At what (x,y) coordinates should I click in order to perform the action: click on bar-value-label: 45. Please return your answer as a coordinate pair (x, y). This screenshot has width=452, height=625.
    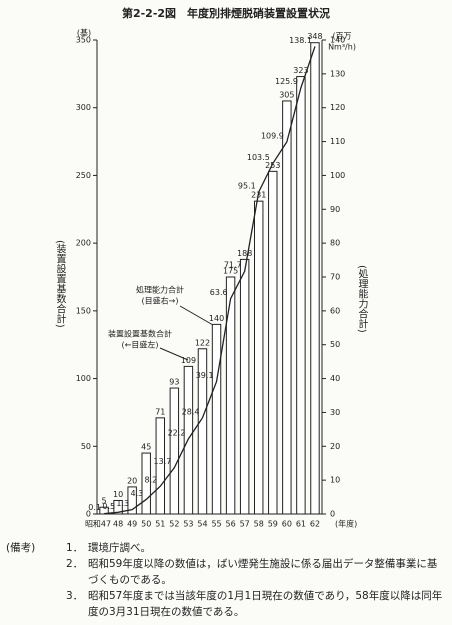
    Looking at the image, I should click on (146, 447).